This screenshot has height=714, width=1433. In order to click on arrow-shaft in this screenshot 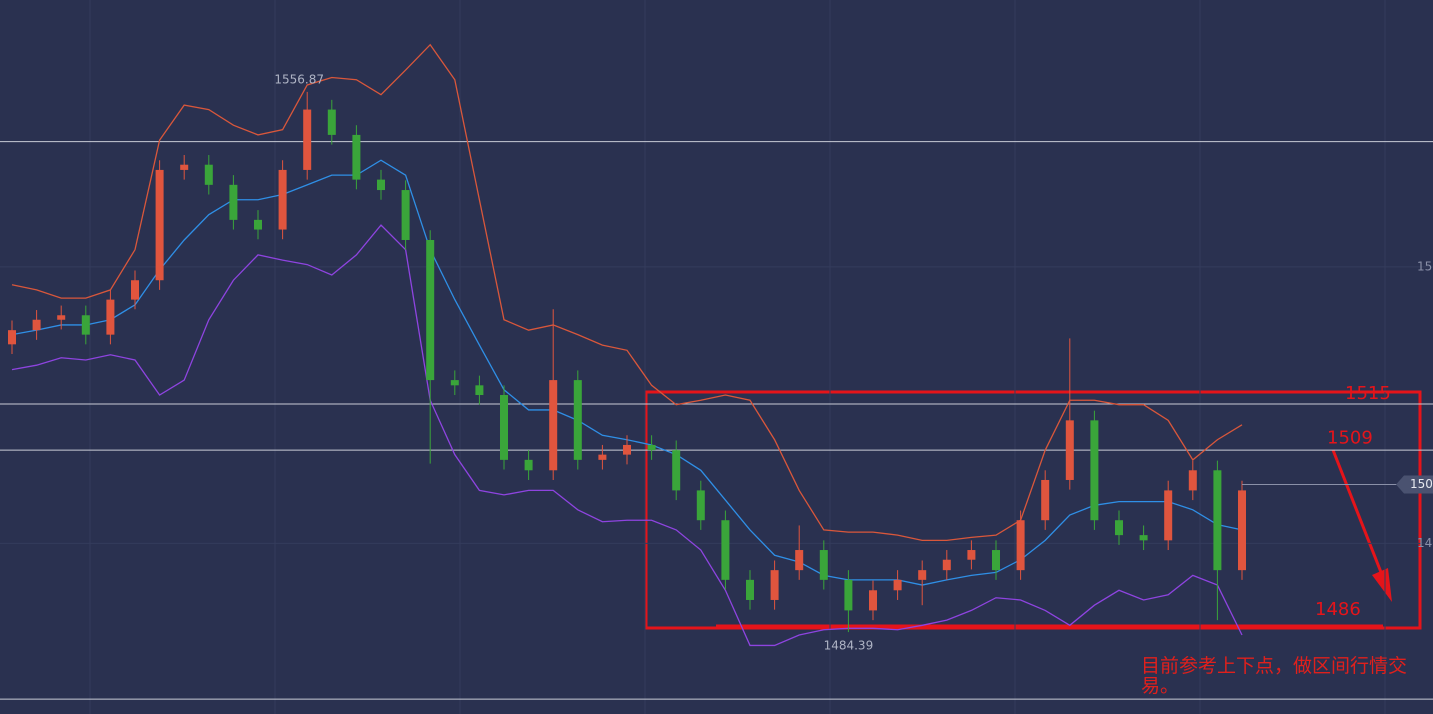, I will do `click(1359, 517)`.